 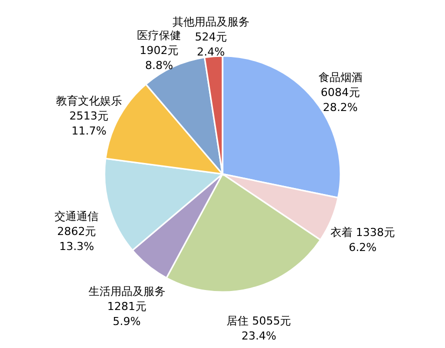 I want to click on slice-label: 居住 5055元 23.4%, so click(x=259, y=328).